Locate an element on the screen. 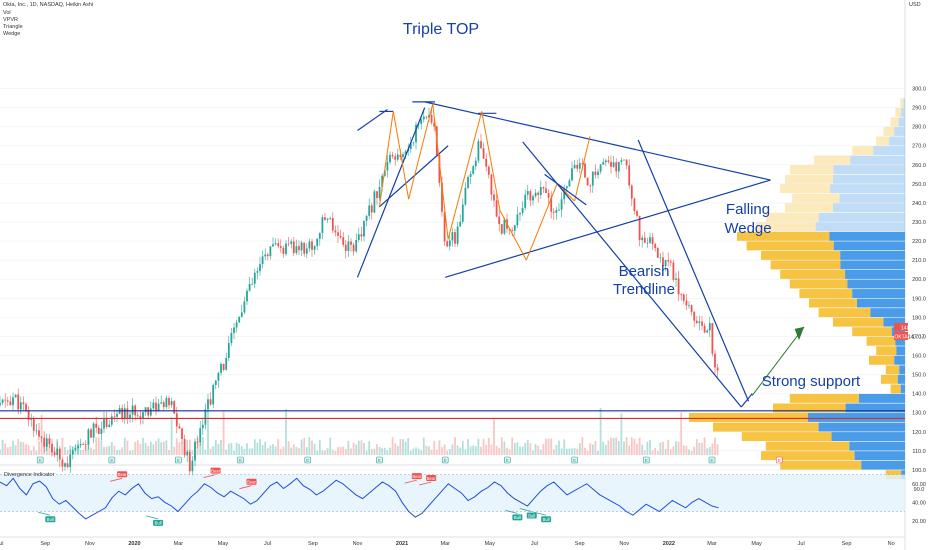 Image resolution: width=932 pixels, height=550 pixels. falling-label-line1: Falling is located at coordinates (748, 209).